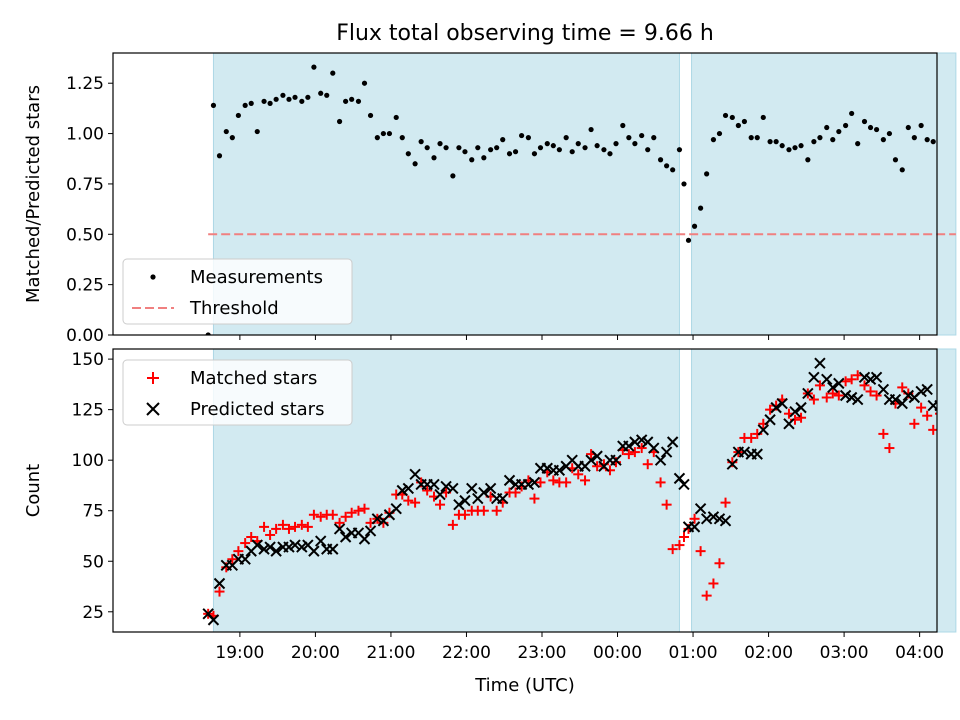 The height and width of the screenshot is (720, 960). Describe the element at coordinates (85, 286) in the screenshot. I see `y-tick-label: 0.25` at that location.